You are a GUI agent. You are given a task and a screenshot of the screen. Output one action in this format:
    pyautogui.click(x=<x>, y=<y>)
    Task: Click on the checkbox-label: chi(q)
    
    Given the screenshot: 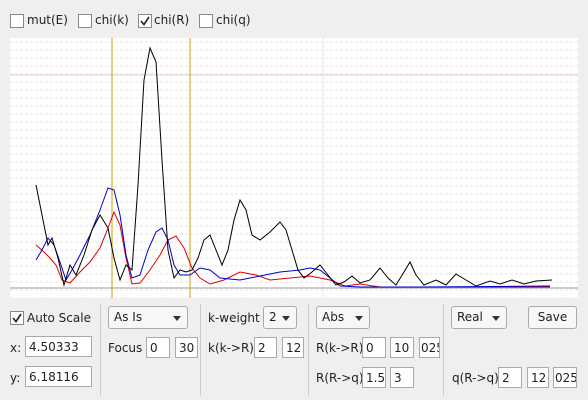 What is the action you would take?
    pyautogui.click(x=233, y=20)
    